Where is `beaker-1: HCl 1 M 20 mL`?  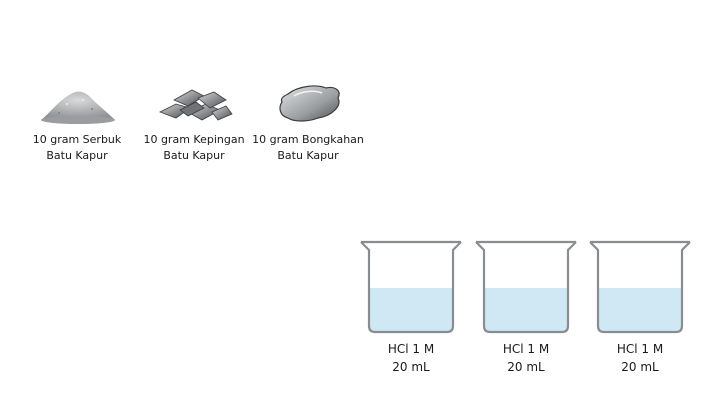 beaker-1: HCl 1 M 20 mL is located at coordinates (411, 307).